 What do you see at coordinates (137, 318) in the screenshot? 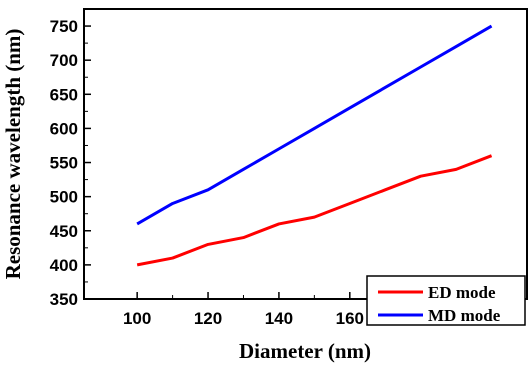
I see `x-tick-label: 100` at bounding box center [137, 318].